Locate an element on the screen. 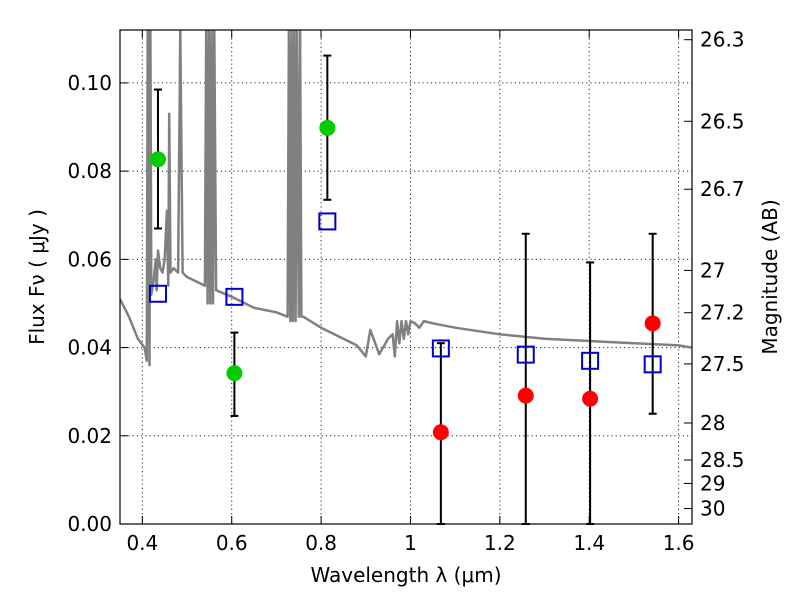 The height and width of the screenshot is (600, 800). y2-tick-label: 28.5 is located at coordinates (722, 460).